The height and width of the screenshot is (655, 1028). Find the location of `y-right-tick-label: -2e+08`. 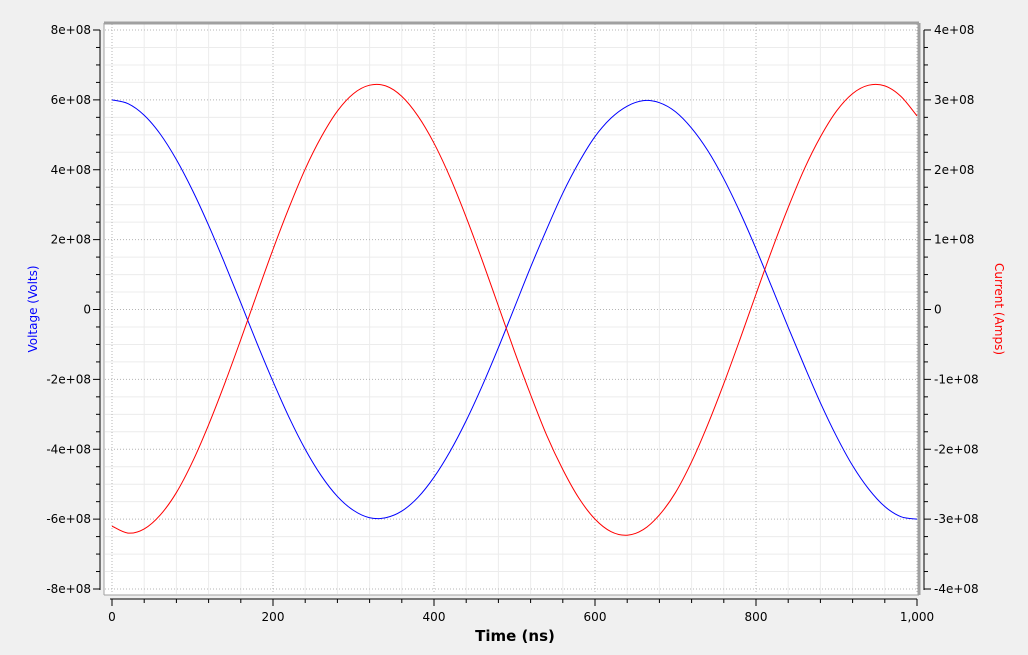

y-right-tick-label: -2e+08 is located at coordinates (956, 449).